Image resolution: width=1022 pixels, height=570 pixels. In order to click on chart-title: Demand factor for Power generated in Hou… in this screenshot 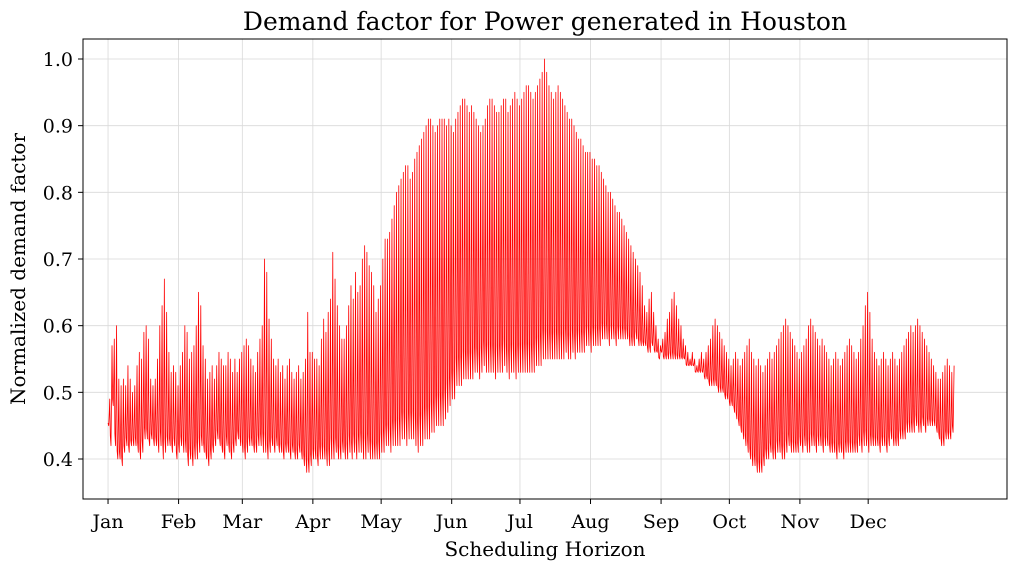, I will do `click(545, 21)`.